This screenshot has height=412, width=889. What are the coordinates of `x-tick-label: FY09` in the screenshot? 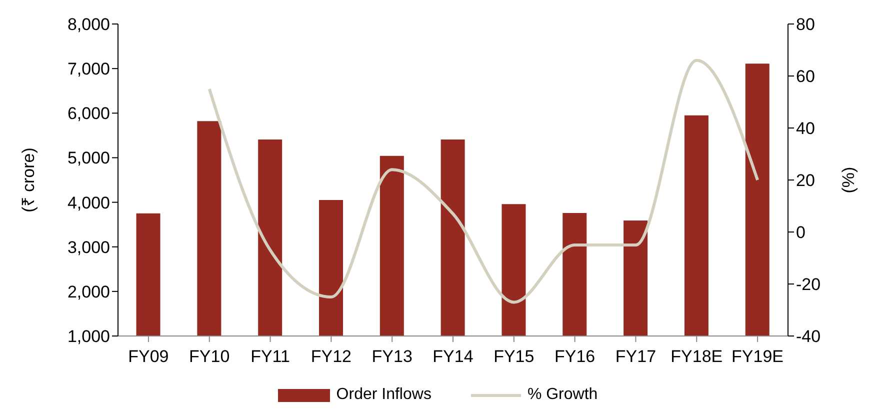 It's located at (148, 356).